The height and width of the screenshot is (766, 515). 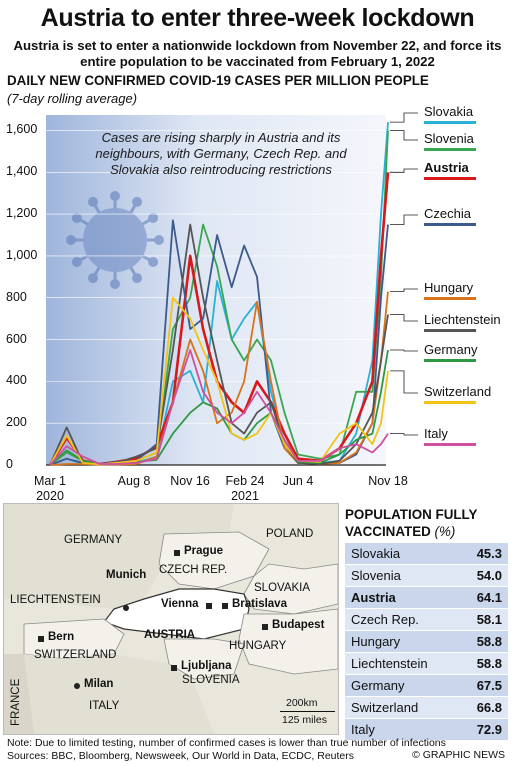 What do you see at coordinates (298, 481) in the screenshot?
I see `x-tick-label: Jun 4` at bounding box center [298, 481].